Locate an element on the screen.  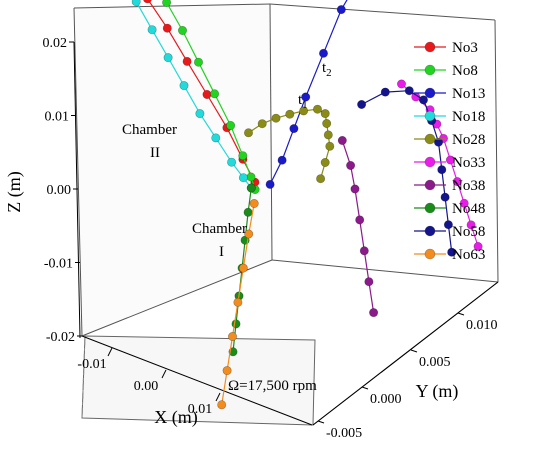
x-tick-label: -0.01 is located at coordinates (91, 364).